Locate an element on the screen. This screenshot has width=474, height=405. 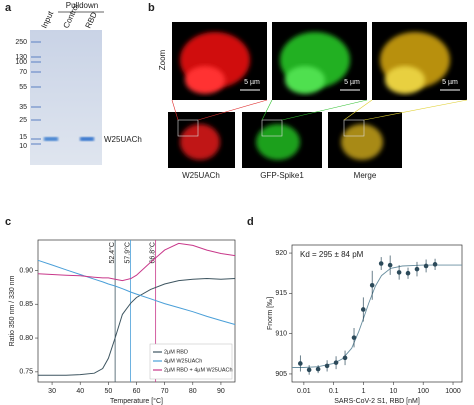
zoom-images is located at coordinates (319, 61).